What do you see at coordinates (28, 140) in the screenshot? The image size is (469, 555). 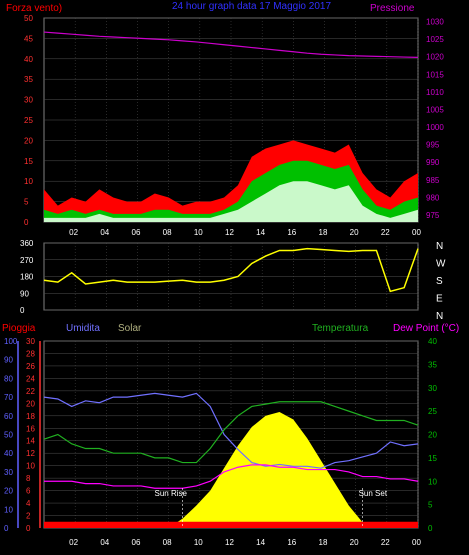 I see `wind-axis-tick: 20` at bounding box center [28, 140].